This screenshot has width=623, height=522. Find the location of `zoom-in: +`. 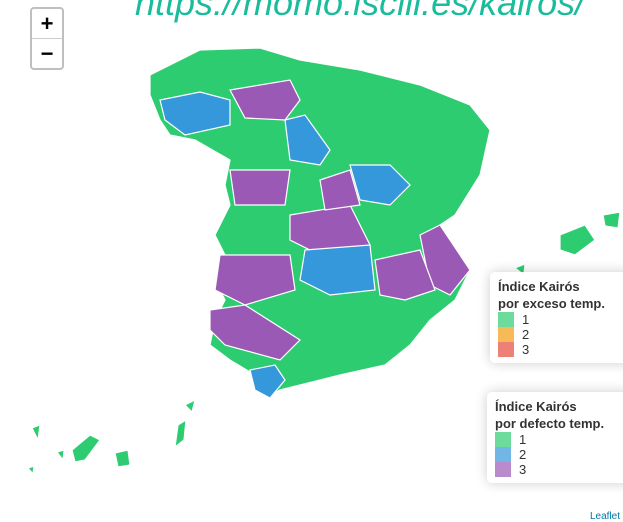

zoom-in: + is located at coordinates (47, 23).